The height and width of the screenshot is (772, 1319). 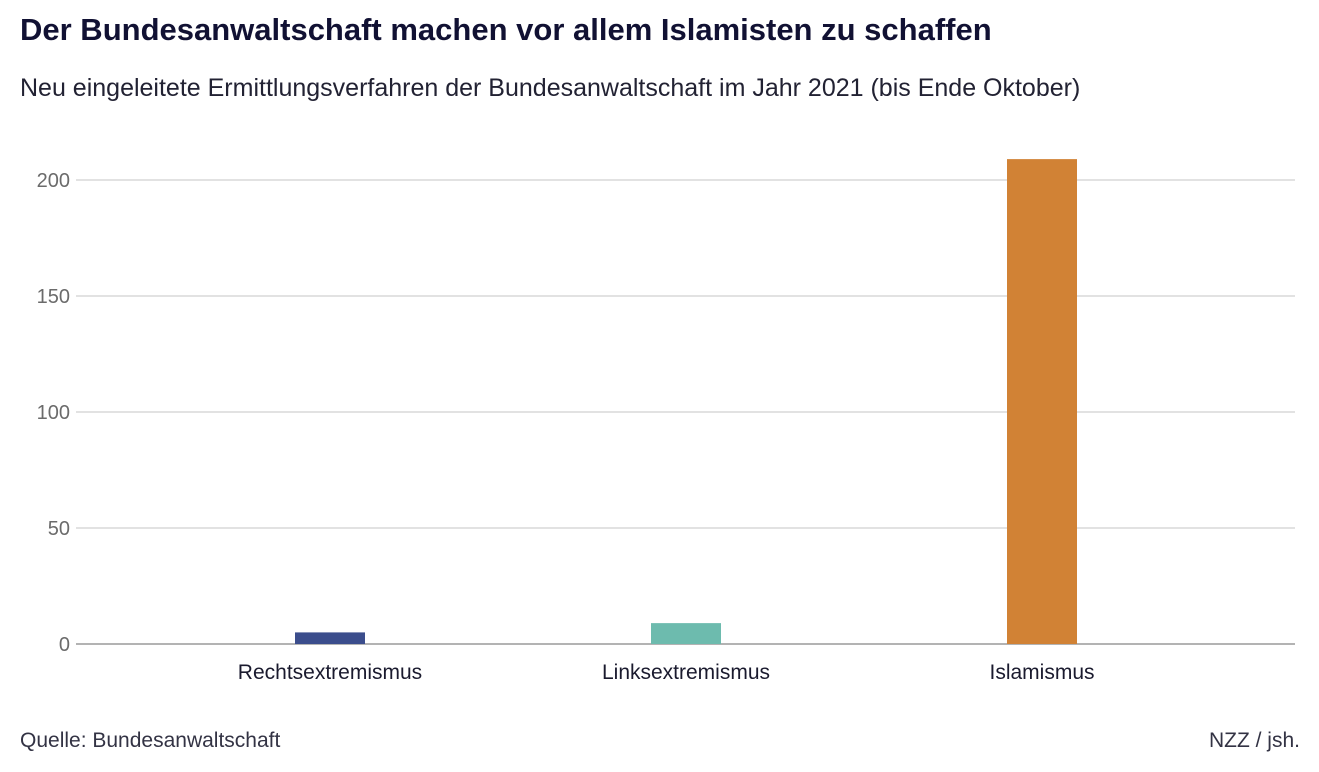 What do you see at coordinates (330, 672) in the screenshot?
I see `x-tick-label-rechtsextremismus: Rechtsextremismus` at bounding box center [330, 672].